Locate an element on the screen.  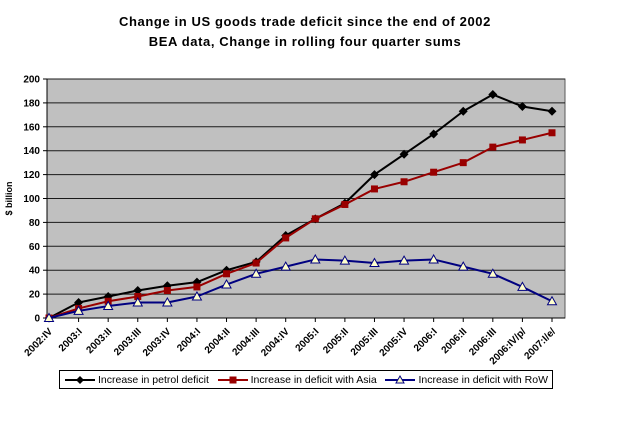
legend-item-row: Increase in deficit with RoW is located at coordinates (466, 380).